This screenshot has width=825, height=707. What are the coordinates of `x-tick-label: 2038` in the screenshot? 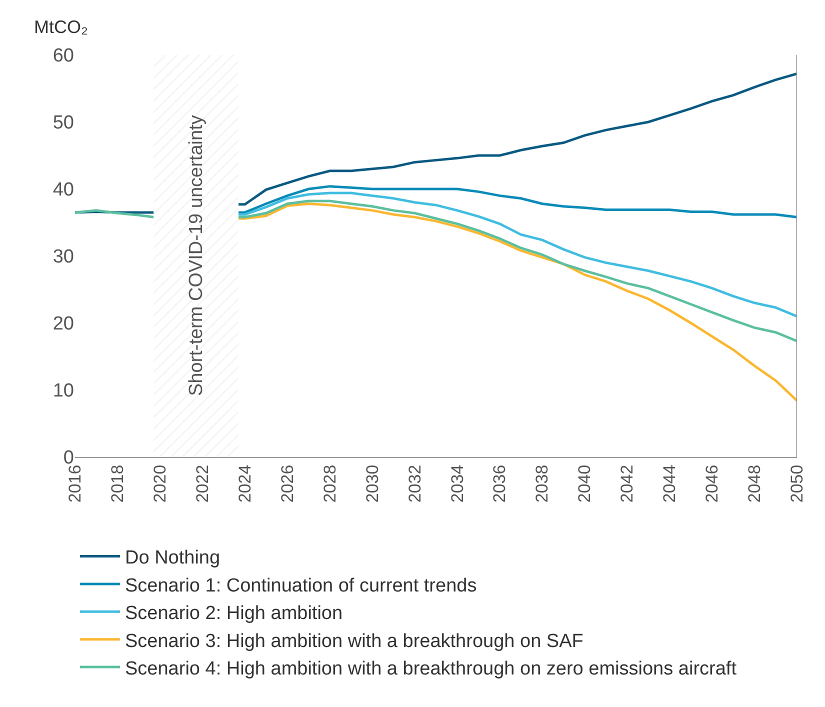 It's located at (542, 483).